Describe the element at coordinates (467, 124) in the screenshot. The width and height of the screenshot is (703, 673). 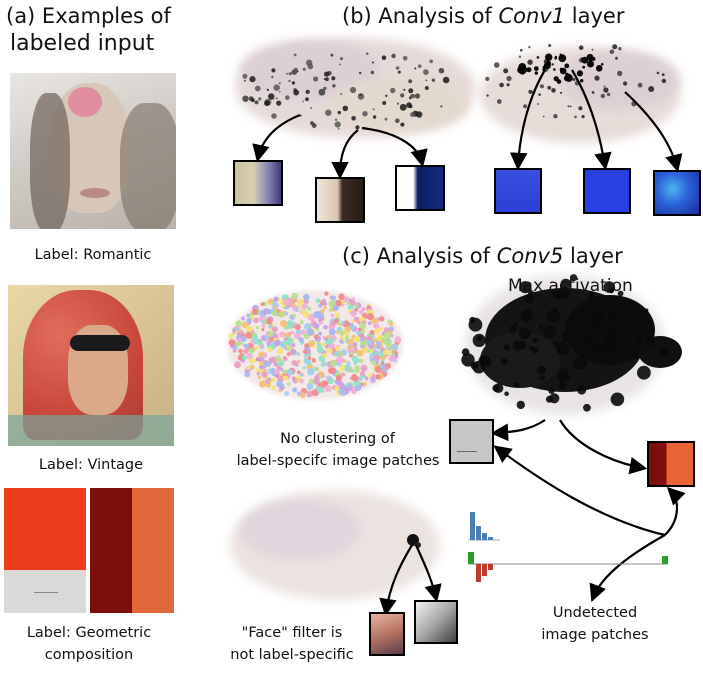
I see `conv1-arrows` at that location.